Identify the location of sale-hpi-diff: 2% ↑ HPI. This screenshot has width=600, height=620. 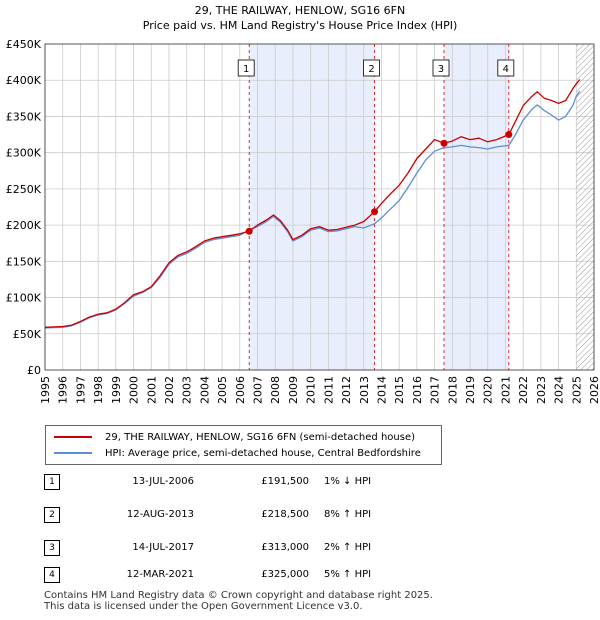
(348, 547).